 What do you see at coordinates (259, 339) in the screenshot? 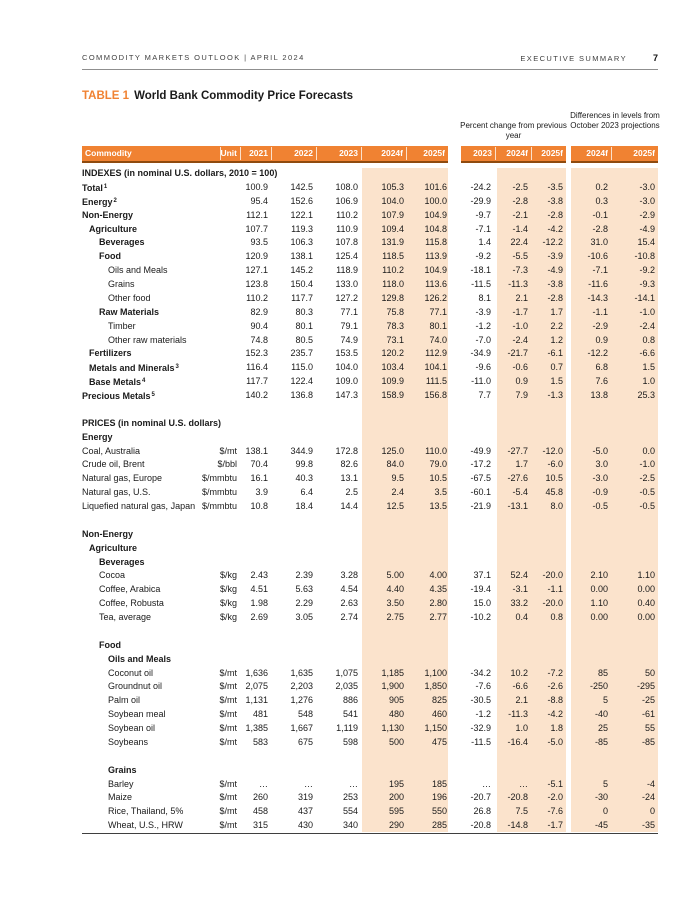
I see `cell-y2021: 74.8` at bounding box center [259, 339].